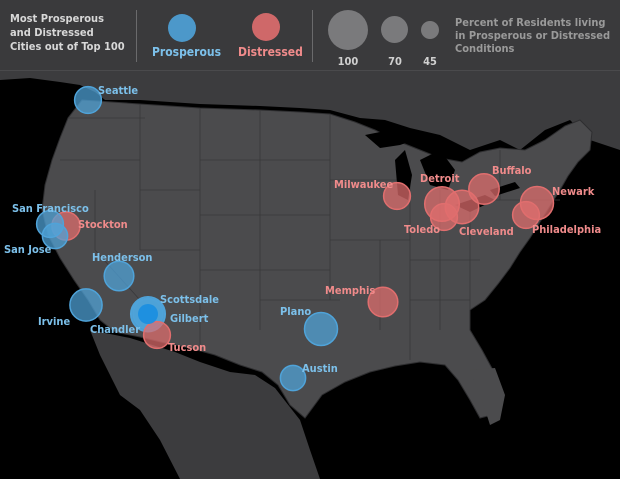  Describe the element at coordinates (566, 229) in the screenshot. I see `city-label-philadelphia: Philadelphia` at that location.